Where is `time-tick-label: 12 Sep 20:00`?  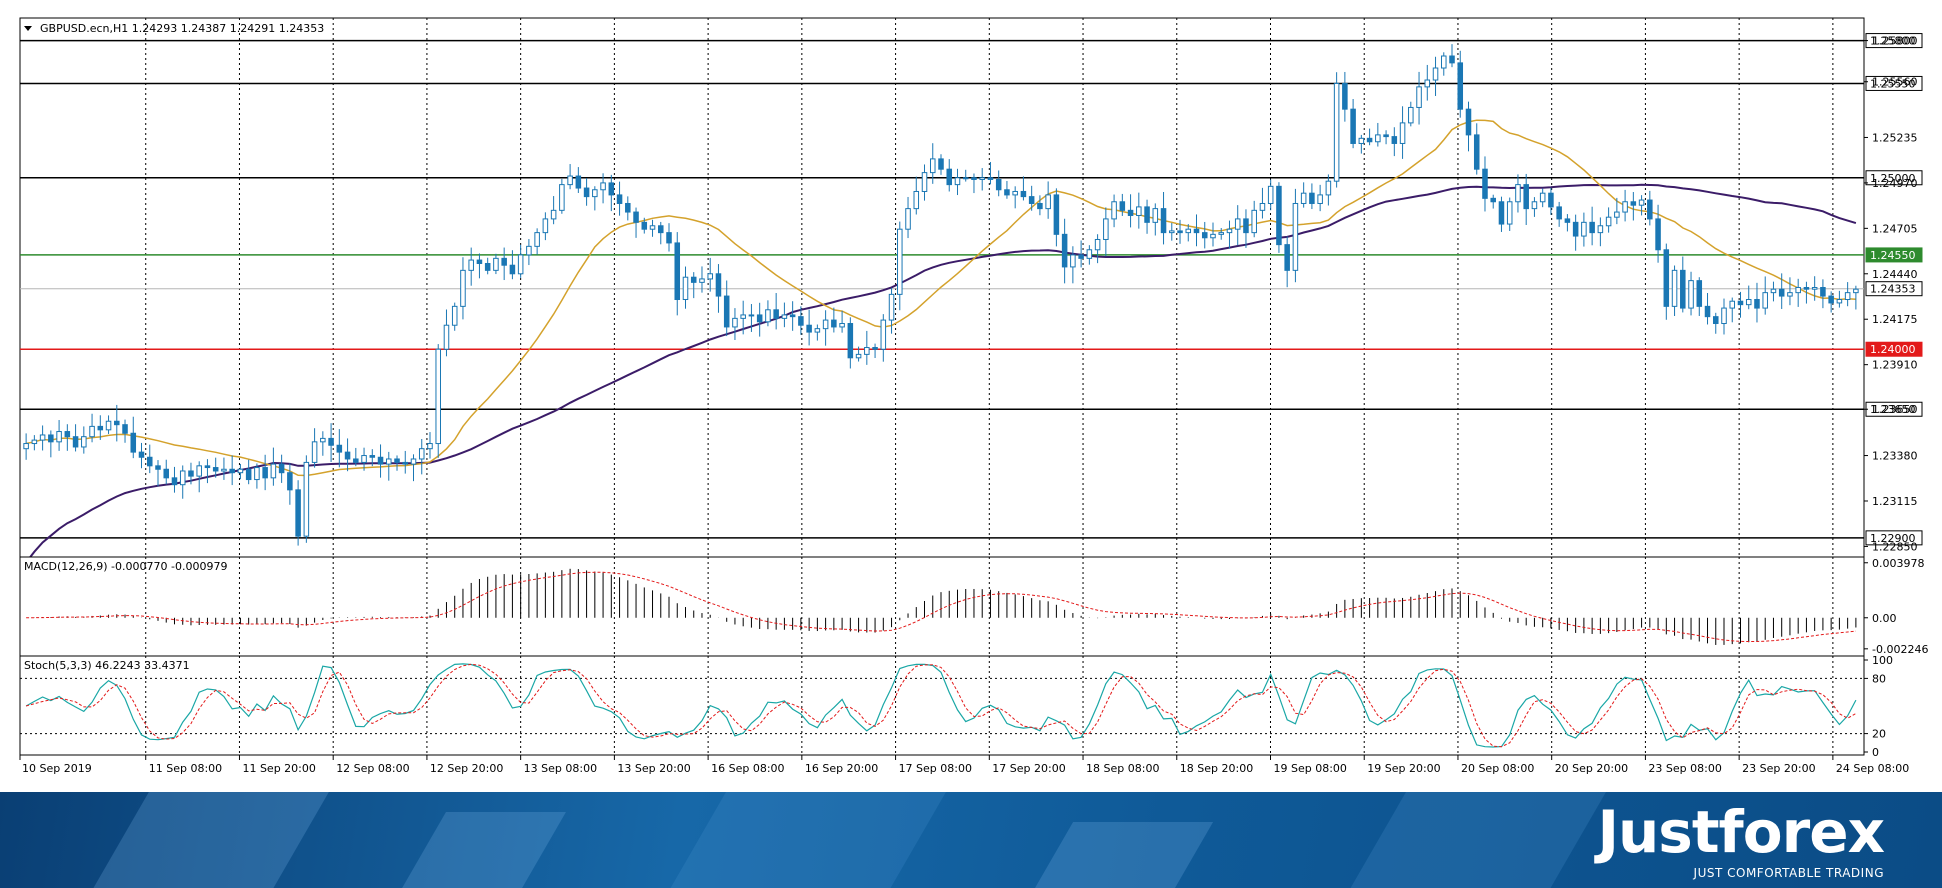
time-tick-label: 12 Sep 20:00 is located at coordinates (466, 768).